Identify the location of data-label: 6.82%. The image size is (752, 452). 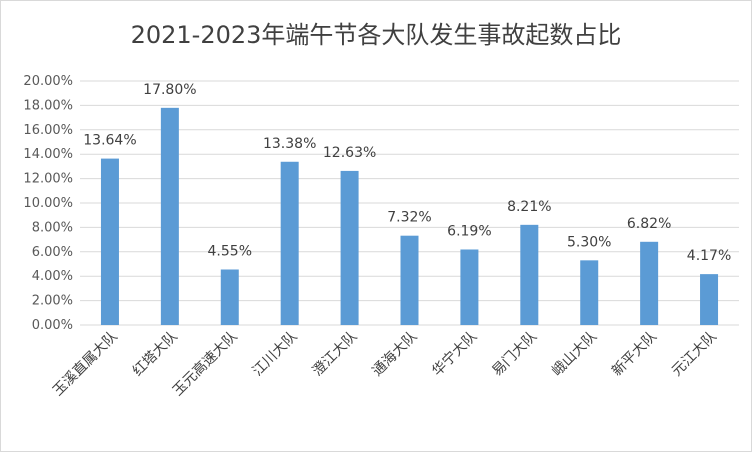
(649, 224).